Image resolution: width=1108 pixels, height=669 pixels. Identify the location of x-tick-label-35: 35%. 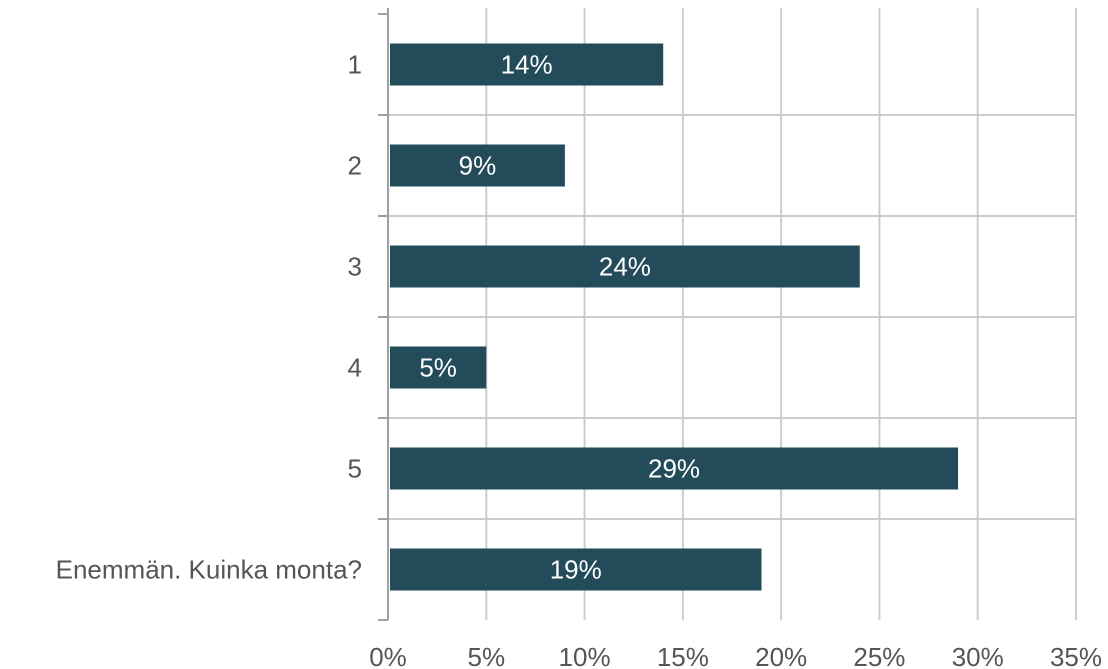
(1076, 655).